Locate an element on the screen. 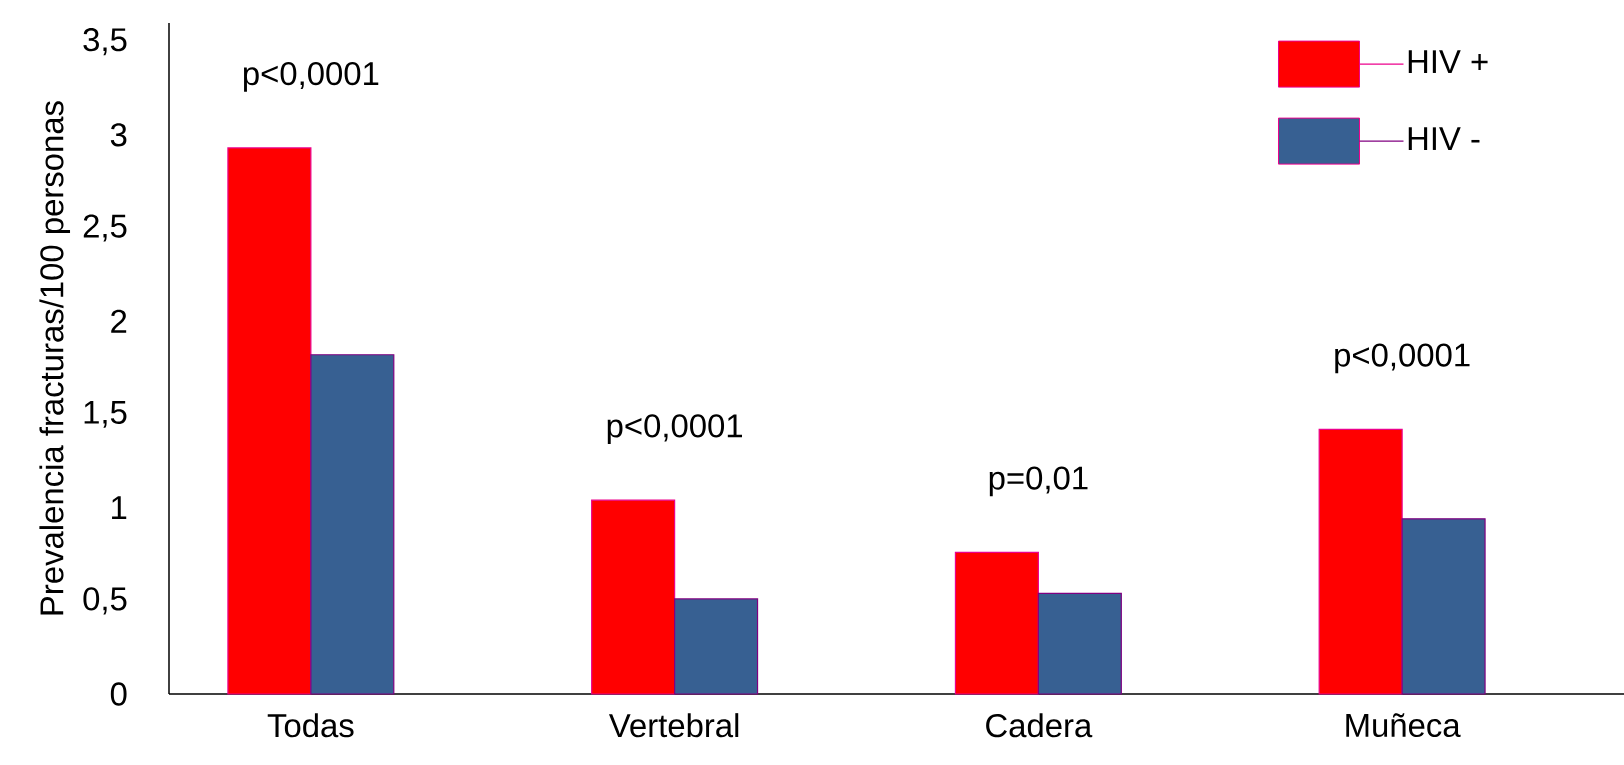  legend-label: HIV - is located at coordinates (1444, 138).